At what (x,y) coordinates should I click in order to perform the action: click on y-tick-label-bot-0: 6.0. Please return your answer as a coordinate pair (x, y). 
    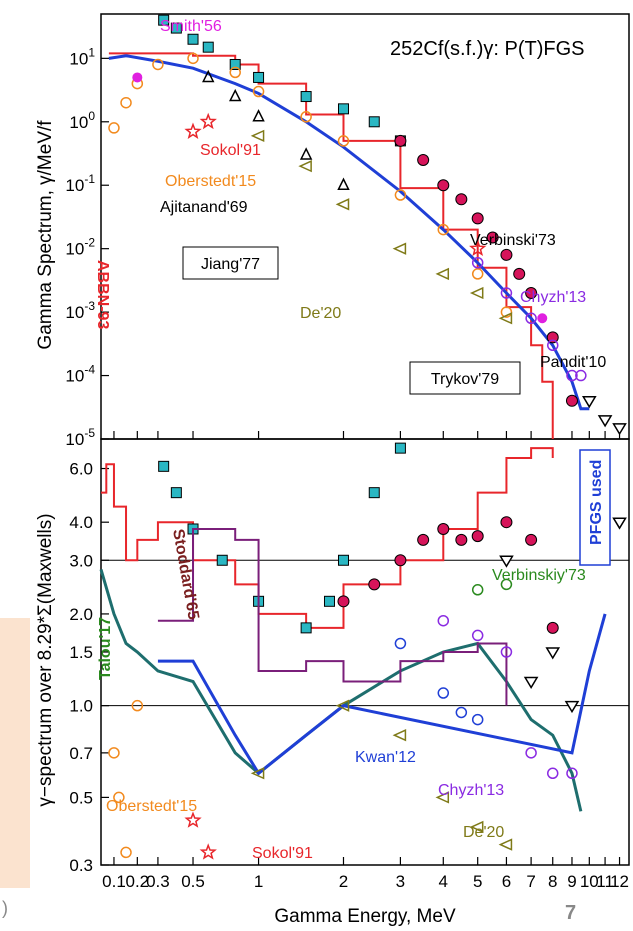
    Looking at the image, I should click on (81, 469).